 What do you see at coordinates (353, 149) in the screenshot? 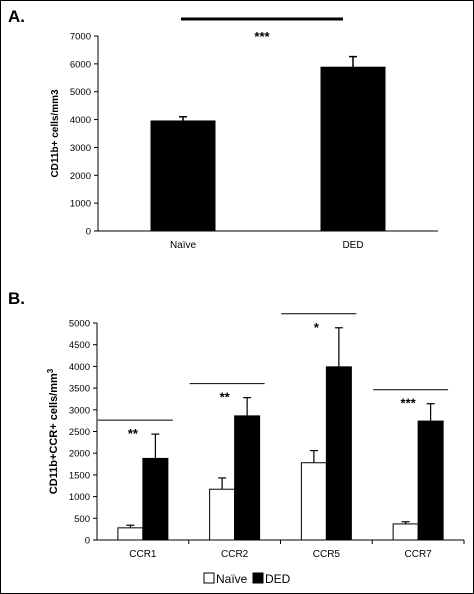
I see `panel-a-bar-ded` at bounding box center [353, 149].